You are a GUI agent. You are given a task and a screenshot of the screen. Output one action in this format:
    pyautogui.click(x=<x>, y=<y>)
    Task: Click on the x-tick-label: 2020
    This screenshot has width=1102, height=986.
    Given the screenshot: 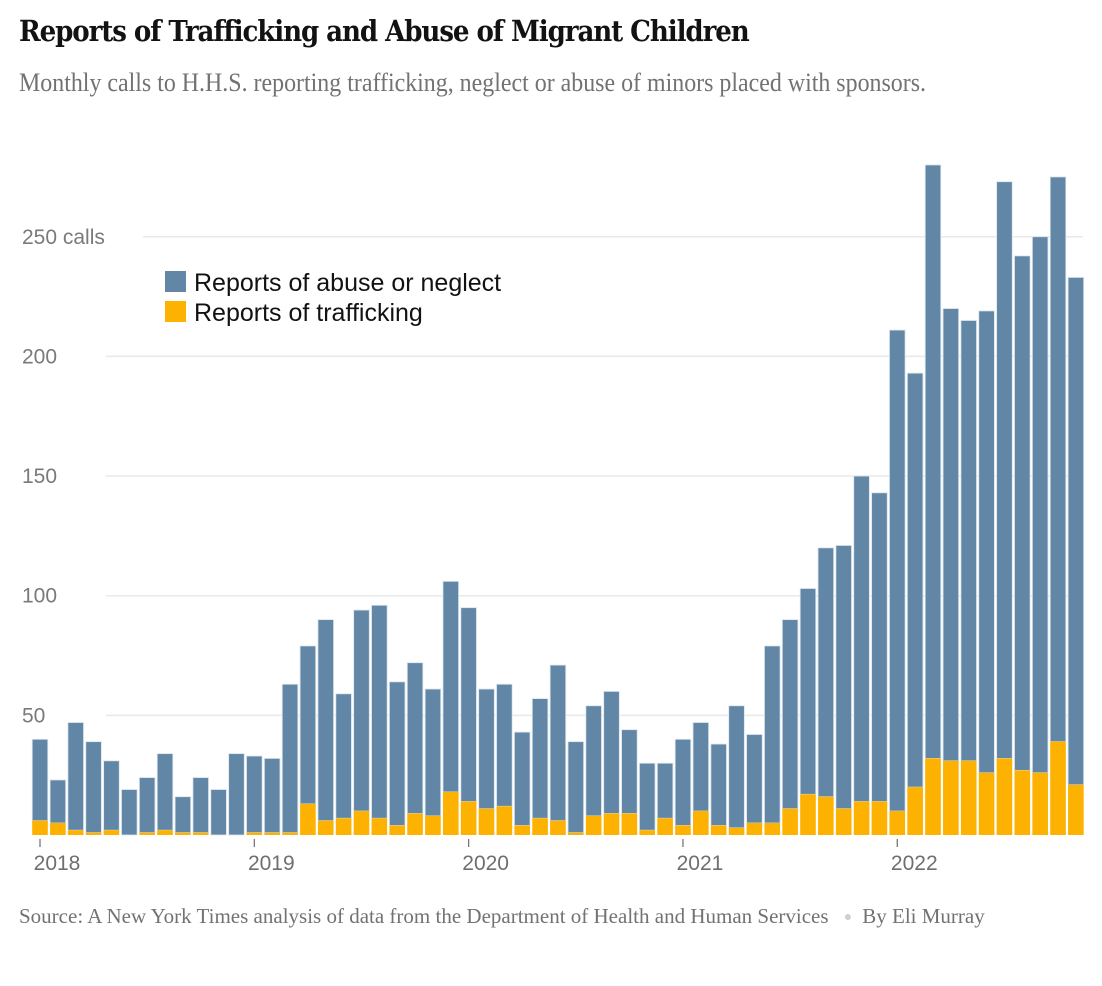 What is the action you would take?
    pyautogui.click(x=485, y=863)
    